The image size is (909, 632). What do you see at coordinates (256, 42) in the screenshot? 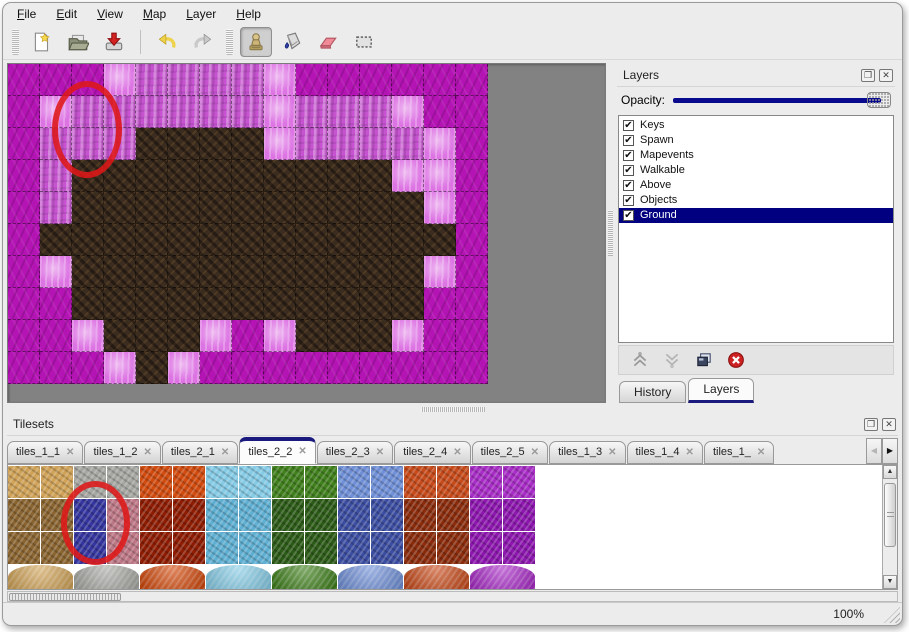
I see `stamp-tool-button` at bounding box center [256, 42].